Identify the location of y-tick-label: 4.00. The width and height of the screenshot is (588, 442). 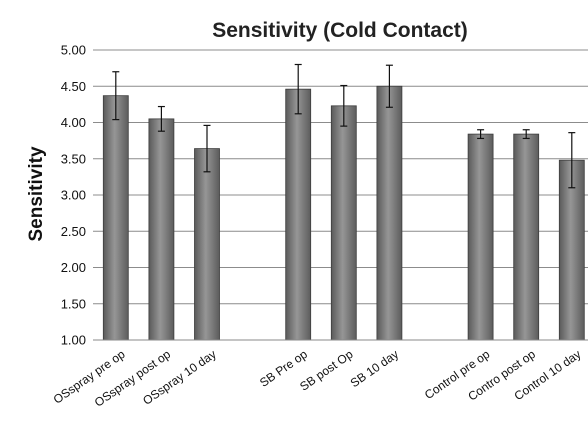
(73, 122).